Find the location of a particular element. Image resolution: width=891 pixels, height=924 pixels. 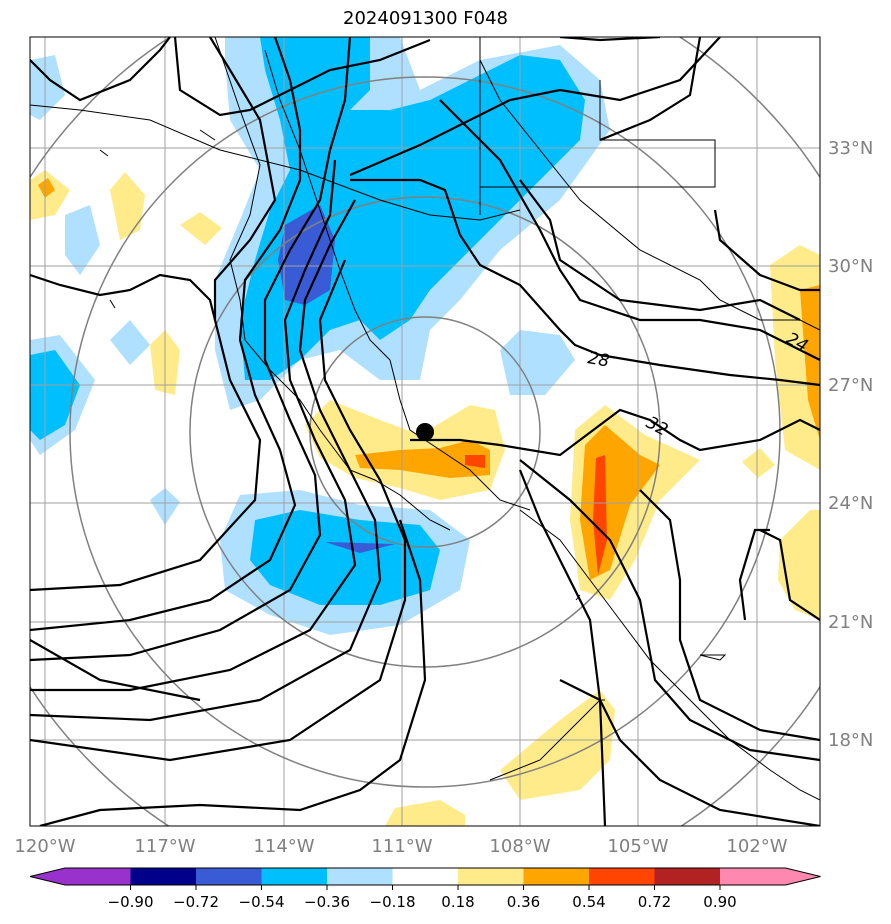

coast-mainland is located at coordinates (649, 195).